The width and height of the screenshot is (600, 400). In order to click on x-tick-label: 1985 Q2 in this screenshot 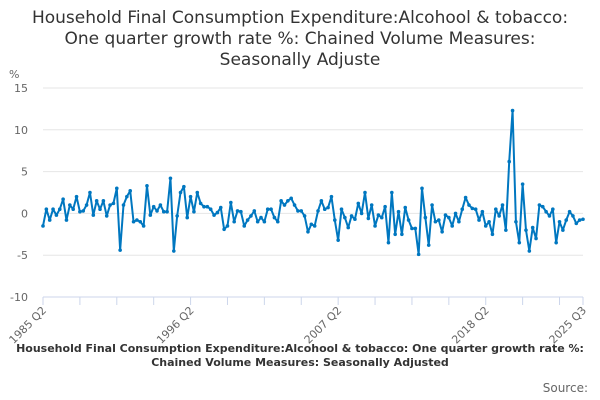, I will do `click(28, 325)`.